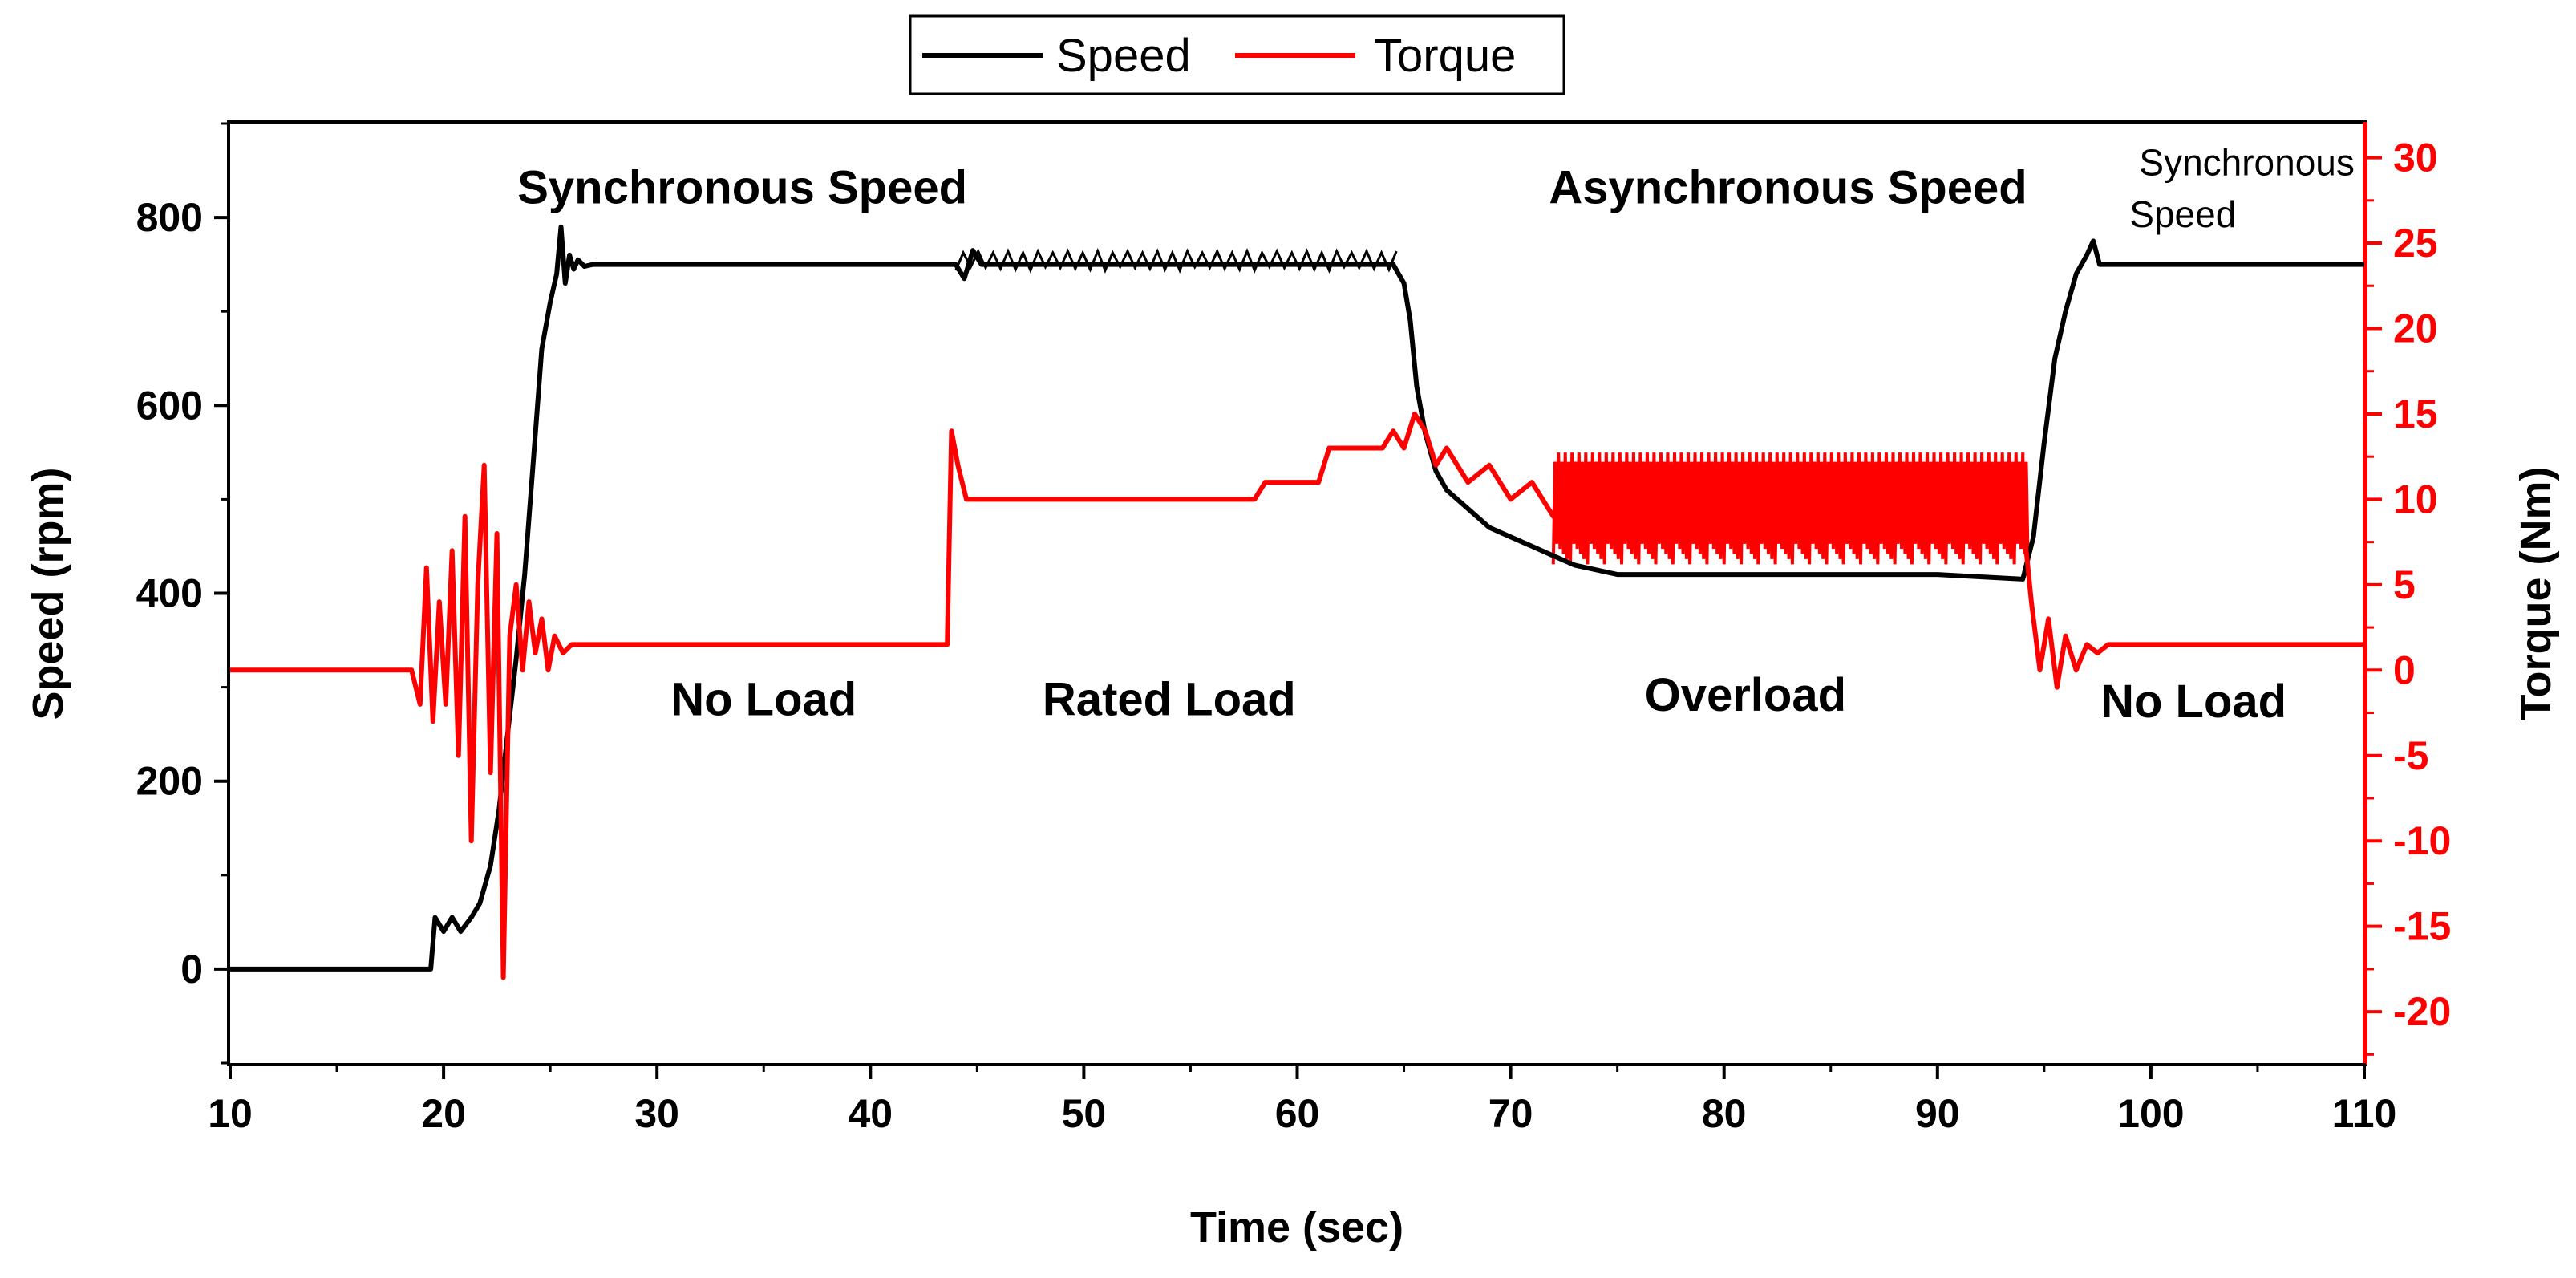 The width and height of the screenshot is (2576, 1278). I want to click on y-tick-label: 600, so click(169, 405).